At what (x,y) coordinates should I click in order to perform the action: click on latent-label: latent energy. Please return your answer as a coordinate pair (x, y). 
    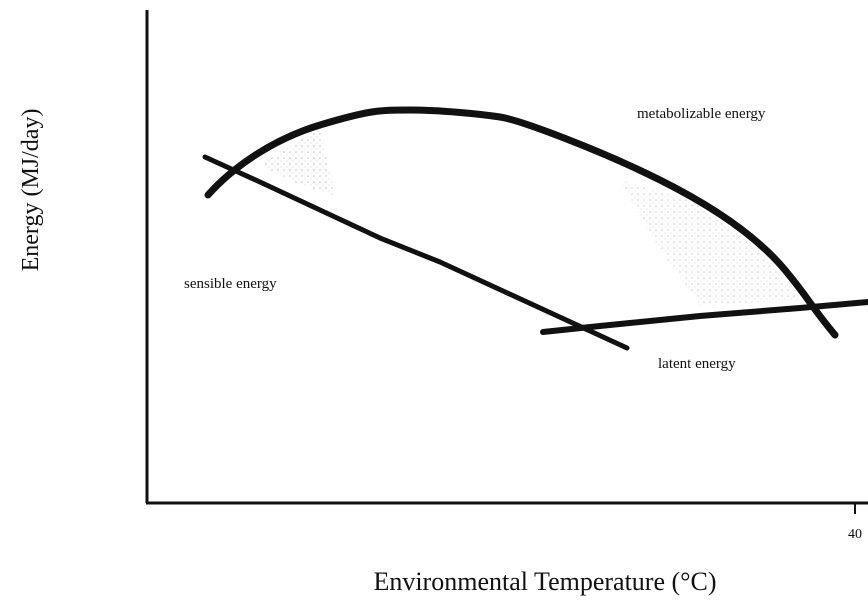
    Looking at the image, I should click on (697, 364).